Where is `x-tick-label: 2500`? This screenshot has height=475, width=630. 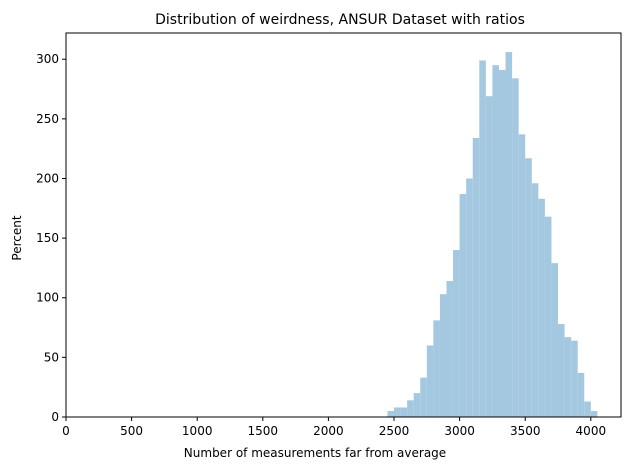
x-tick-label: 2500 is located at coordinates (394, 431).